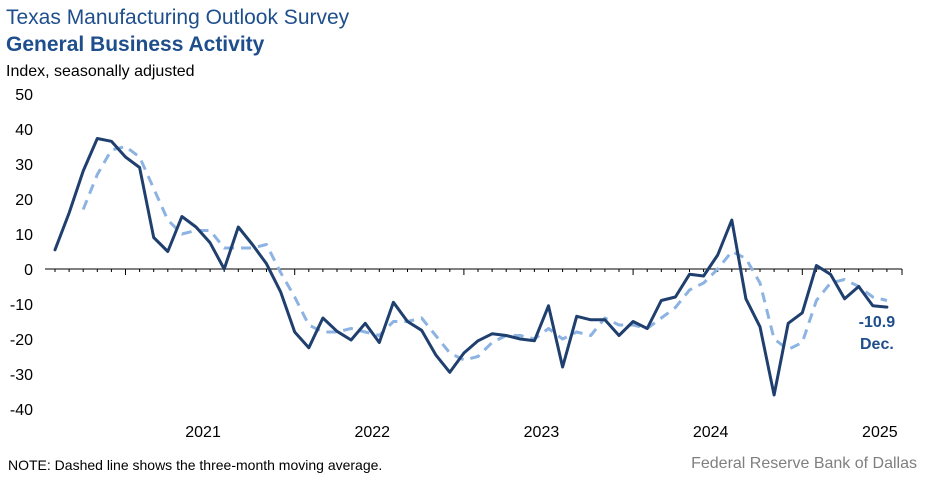 The width and height of the screenshot is (925, 481). What do you see at coordinates (24, 165) in the screenshot?
I see `y-tick-label: 30` at bounding box center [24, 165].